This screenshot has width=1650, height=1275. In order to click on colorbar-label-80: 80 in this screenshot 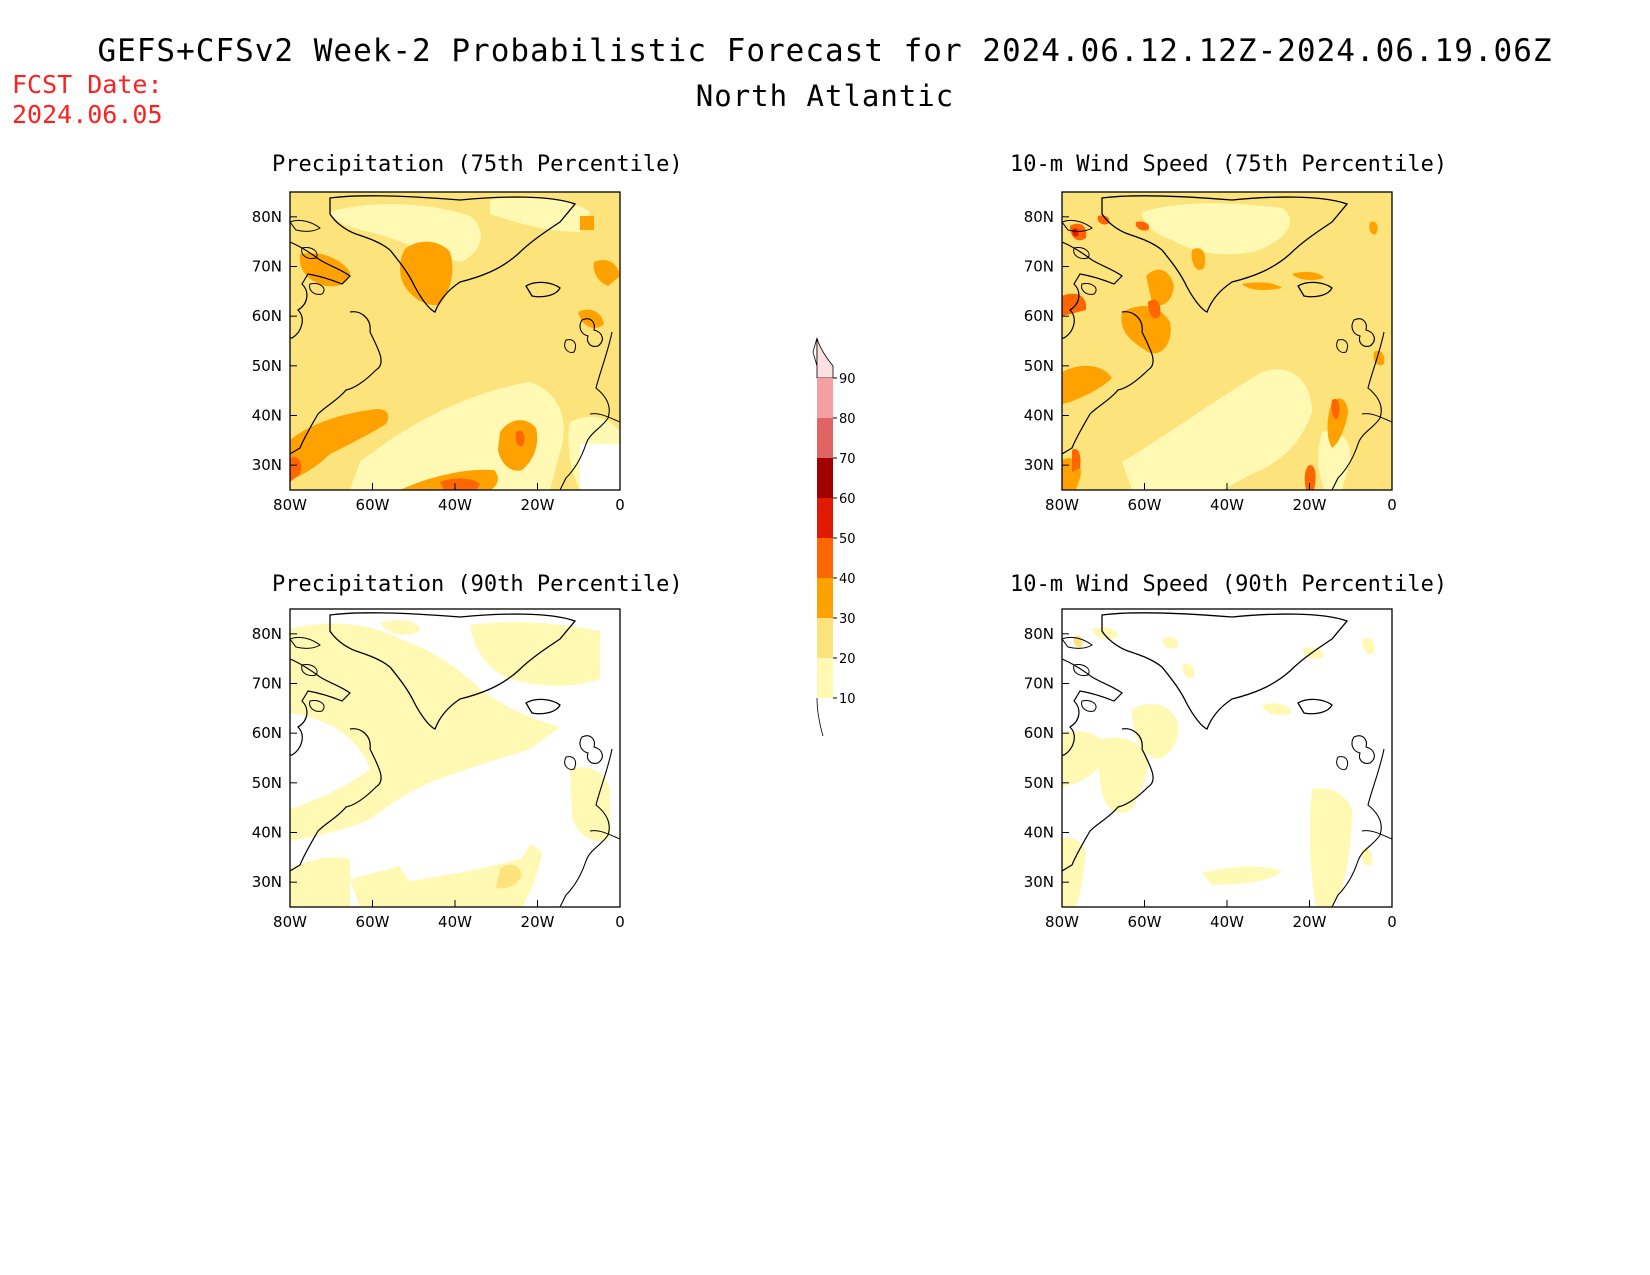, I will do `click(847, 419)`.